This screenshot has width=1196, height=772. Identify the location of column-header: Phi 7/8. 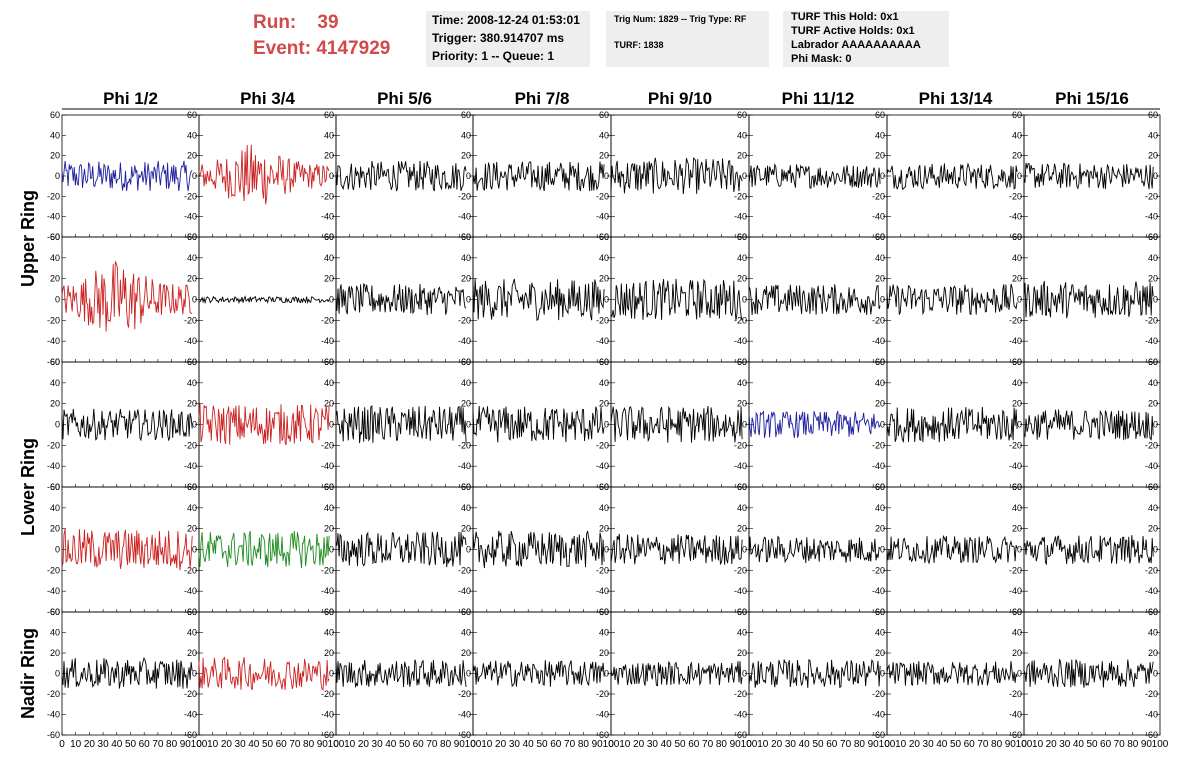
(542, 98).